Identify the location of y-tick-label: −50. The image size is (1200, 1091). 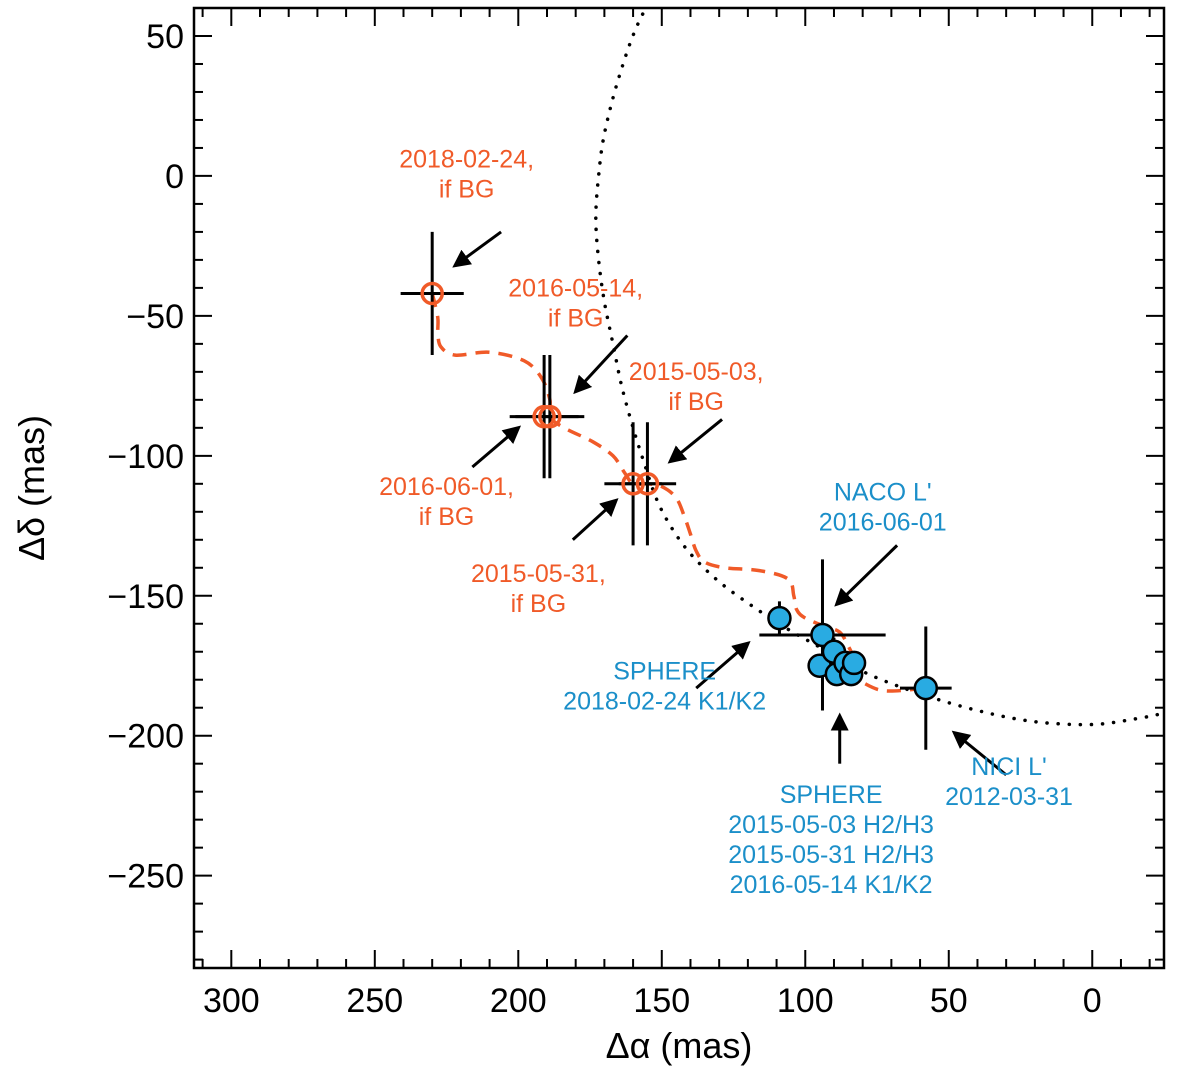
(155, 317).